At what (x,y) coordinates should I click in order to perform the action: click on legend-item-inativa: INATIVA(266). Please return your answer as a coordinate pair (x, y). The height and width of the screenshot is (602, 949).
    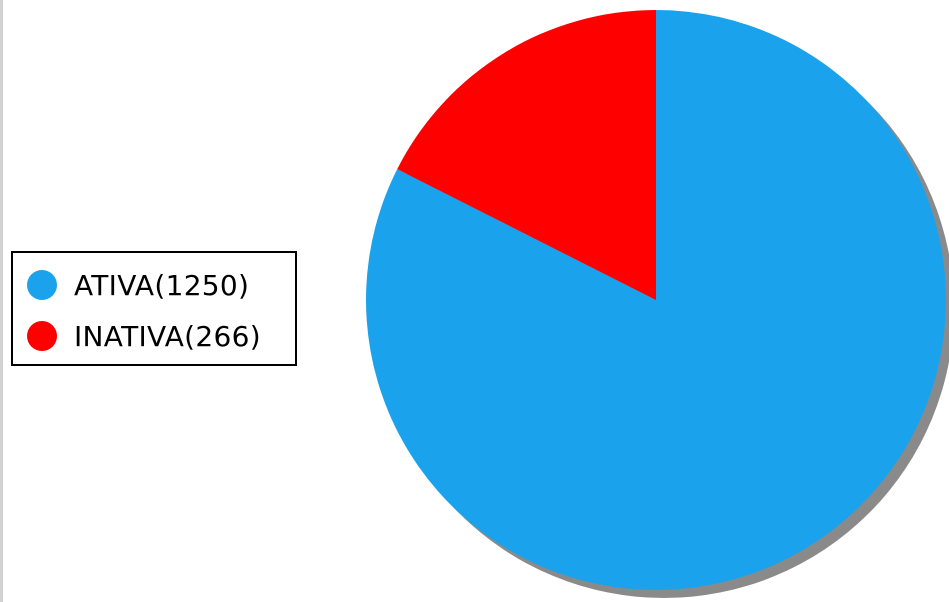
    Looking at the image, I should click on (137, 336).